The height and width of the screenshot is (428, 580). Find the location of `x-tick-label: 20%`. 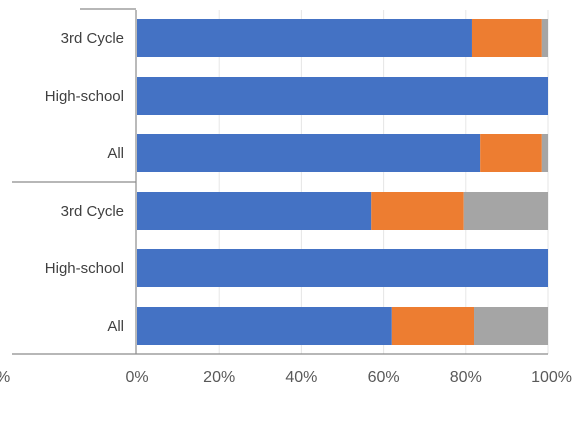

x-tick-label: 20% is located at coordinates (219, 377).